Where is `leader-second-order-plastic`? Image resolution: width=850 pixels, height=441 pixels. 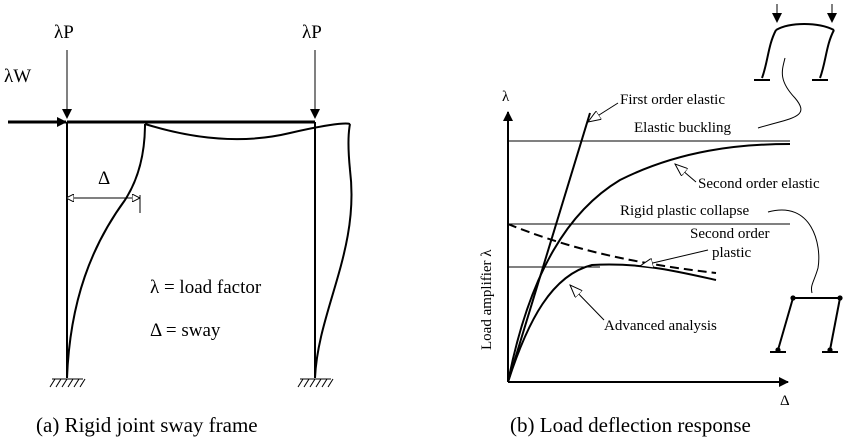 leader-second-order-plastic is located at coordinates (674, 257).